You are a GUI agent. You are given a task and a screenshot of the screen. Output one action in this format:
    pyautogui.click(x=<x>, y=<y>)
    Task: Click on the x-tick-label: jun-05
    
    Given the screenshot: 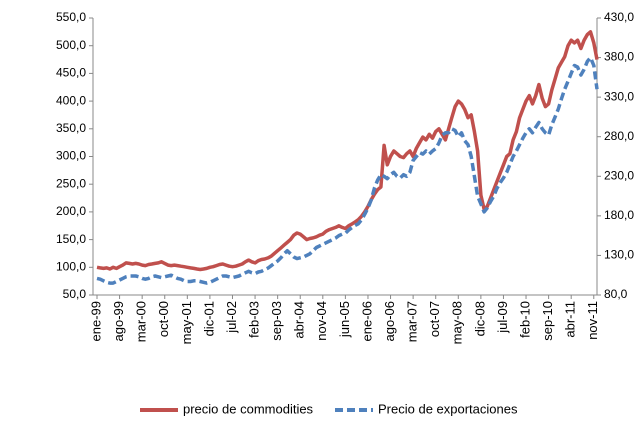 What is the action you would take?
    pyautogui.click(x=344, y=319)
    